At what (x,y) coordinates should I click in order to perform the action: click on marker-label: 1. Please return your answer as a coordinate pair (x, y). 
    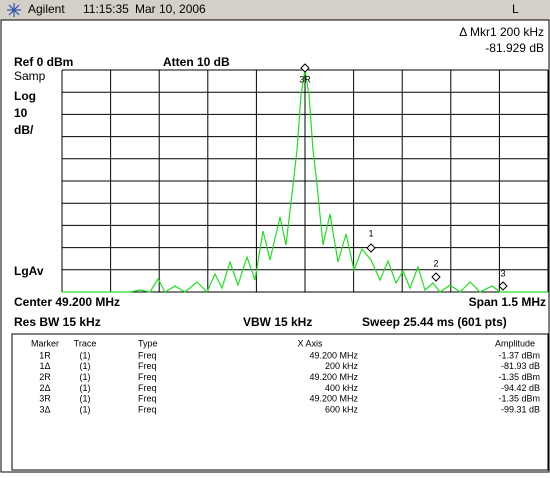
    Looking at the image, I should click on (370, 233).